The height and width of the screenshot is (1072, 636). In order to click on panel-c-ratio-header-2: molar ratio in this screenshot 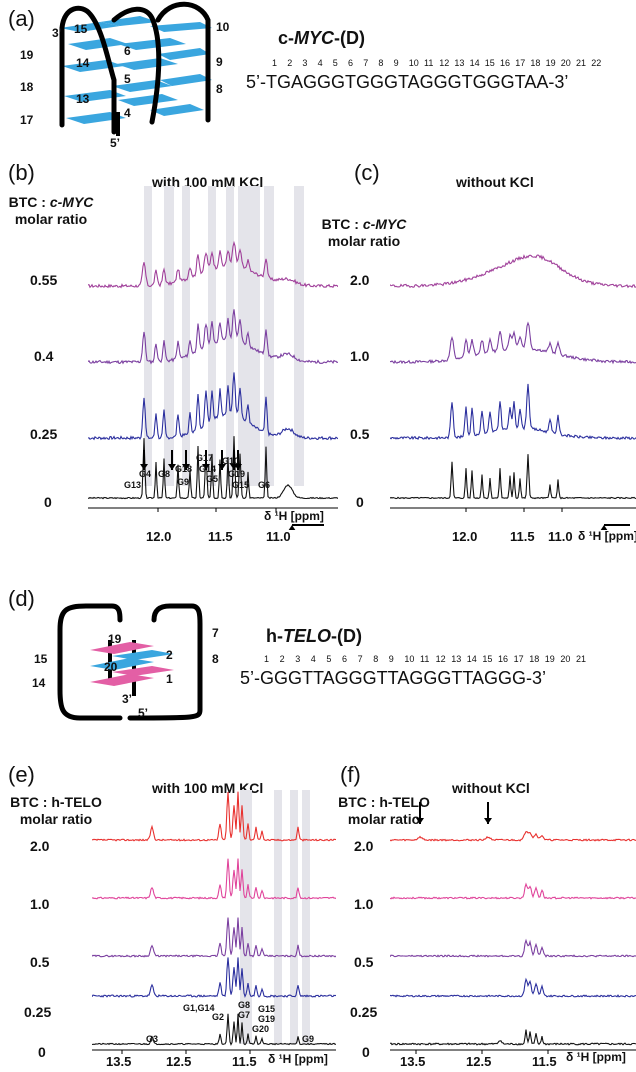, I will do `click(364, 241)`.